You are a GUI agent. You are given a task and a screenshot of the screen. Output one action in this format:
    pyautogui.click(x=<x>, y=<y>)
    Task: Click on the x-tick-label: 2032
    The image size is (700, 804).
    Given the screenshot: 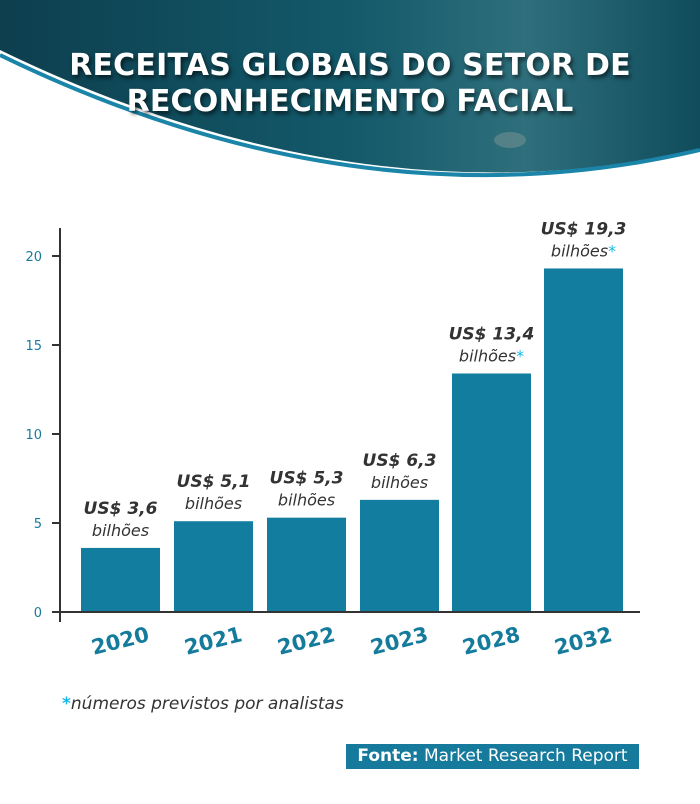 What is the action you would take?
    pyautogui.click(x=583, y=640)
    